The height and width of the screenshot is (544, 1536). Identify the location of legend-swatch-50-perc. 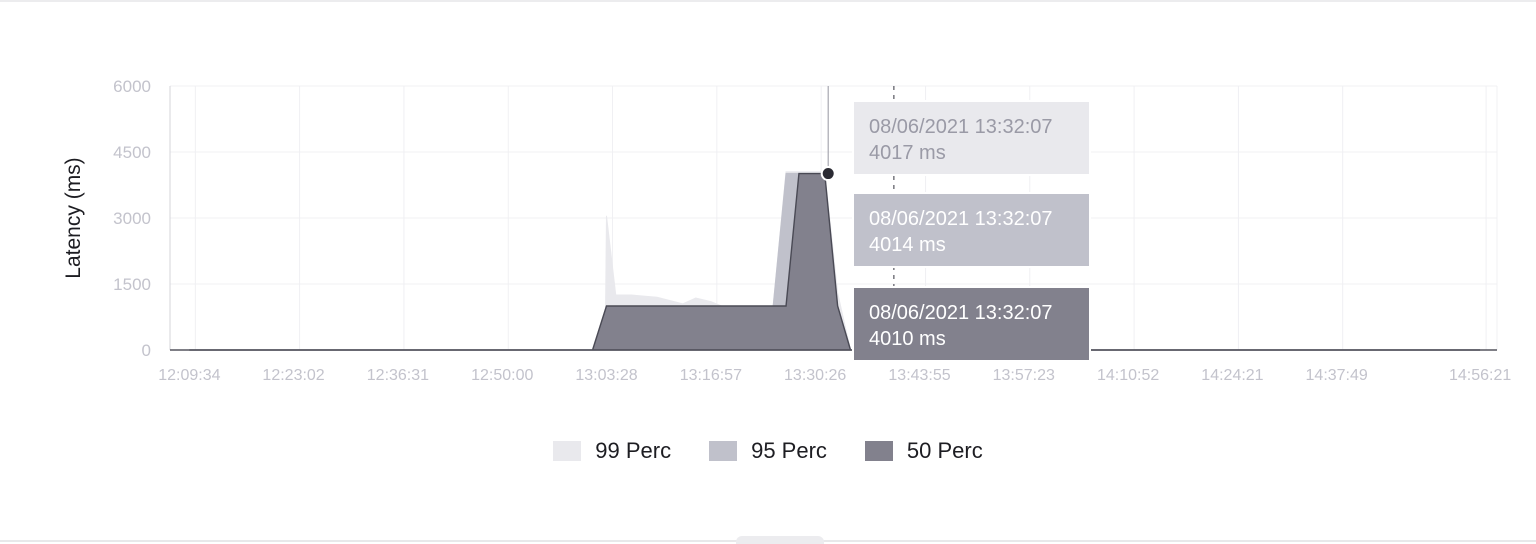
(878, 451).